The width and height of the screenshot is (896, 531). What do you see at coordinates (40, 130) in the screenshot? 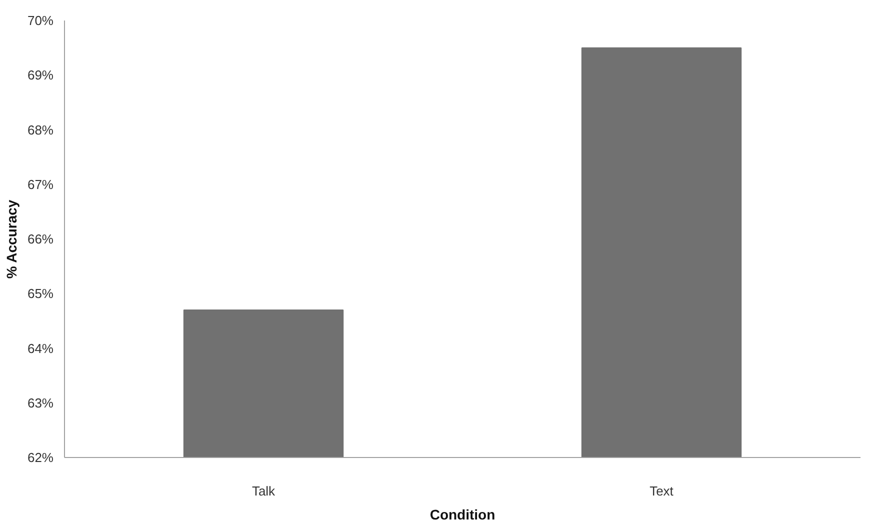
I see `y-tick-label: 68%` at bounding box center [40, 130].